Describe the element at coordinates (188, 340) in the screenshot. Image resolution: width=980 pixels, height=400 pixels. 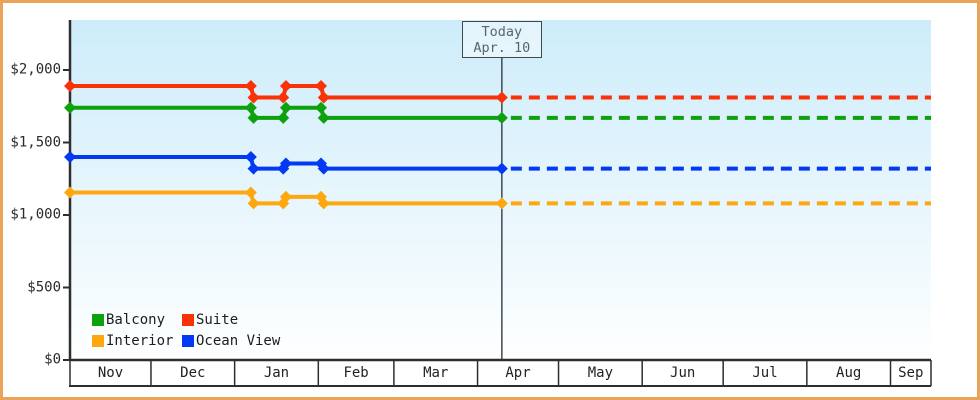
I see `legend-swatch-ocean-view` at that location.